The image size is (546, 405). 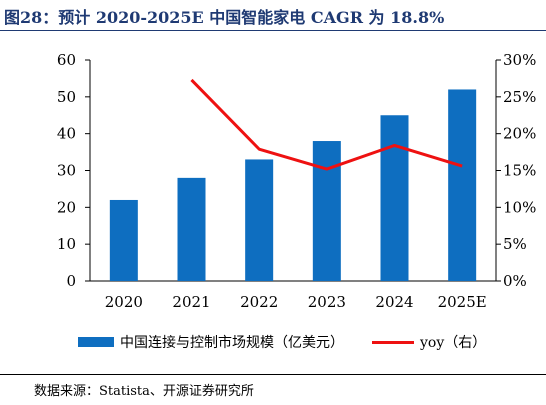 I want to click on right-tick-label: 25%, so click(x=519, y=97).